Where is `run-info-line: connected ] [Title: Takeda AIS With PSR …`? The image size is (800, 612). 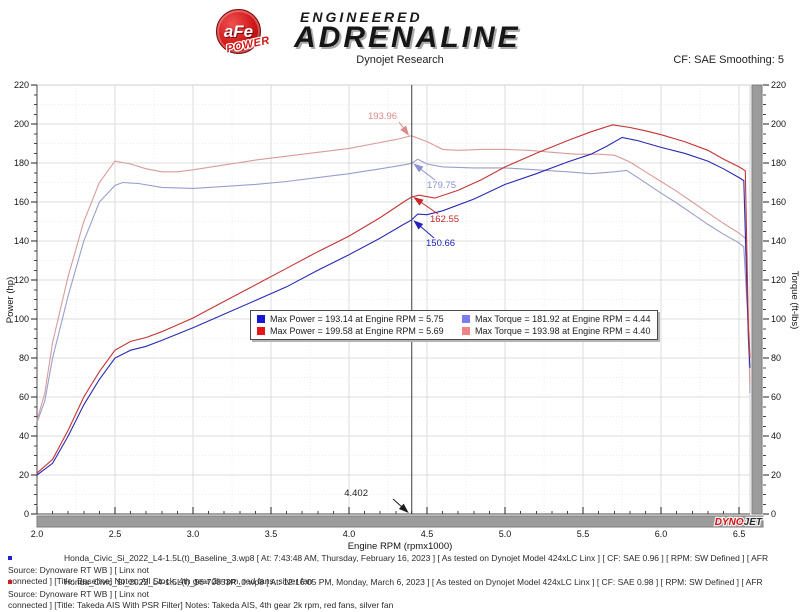
run-info-line: connected ] [Title: Takeda AIS With PSR … is located at coordinates (201, 605).